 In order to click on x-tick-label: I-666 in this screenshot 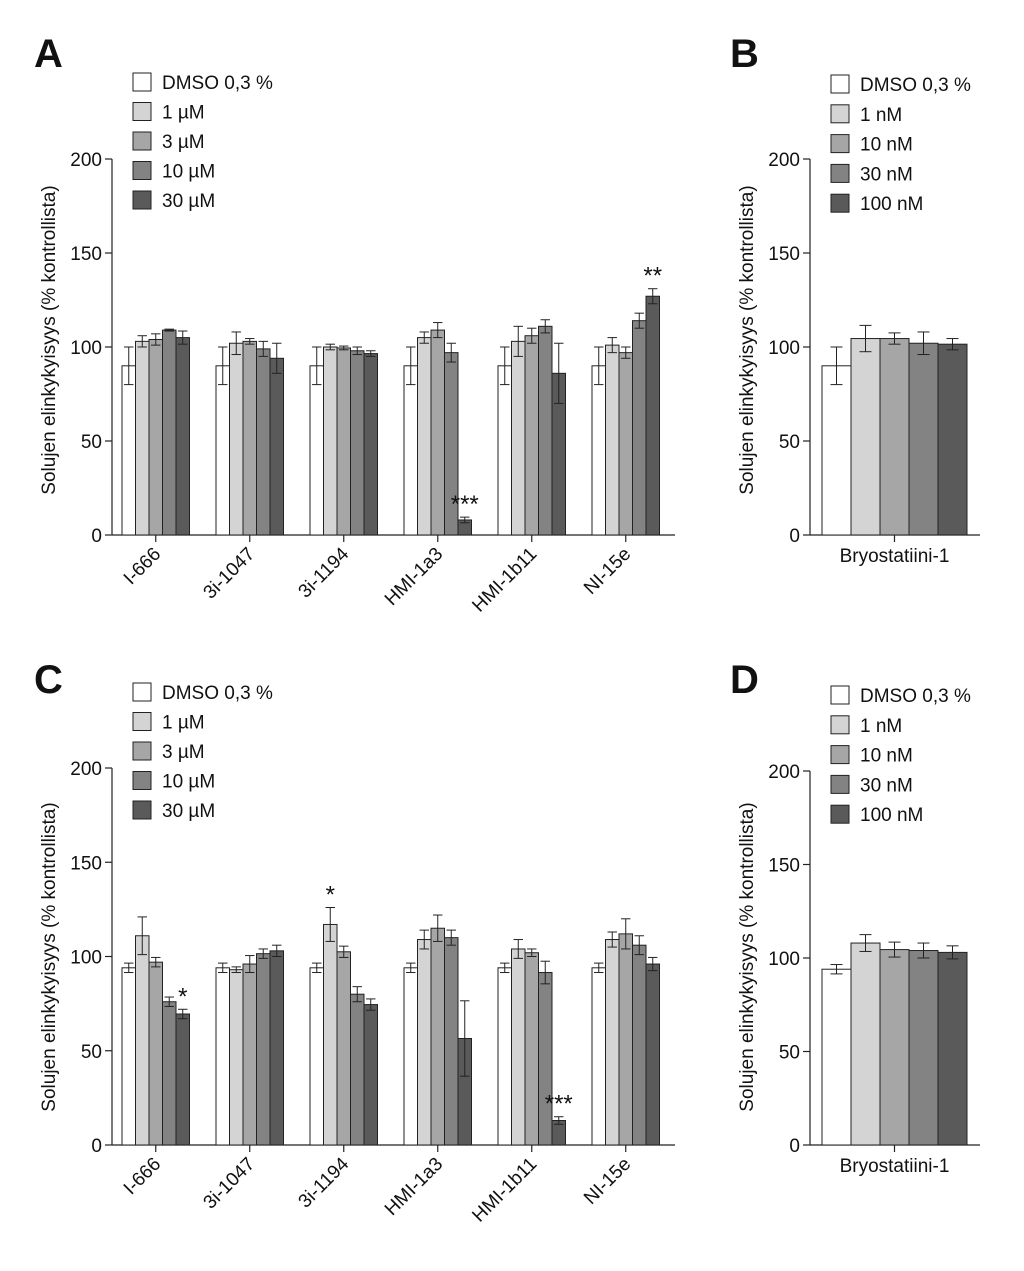, I will do `click(142, 1176)`.